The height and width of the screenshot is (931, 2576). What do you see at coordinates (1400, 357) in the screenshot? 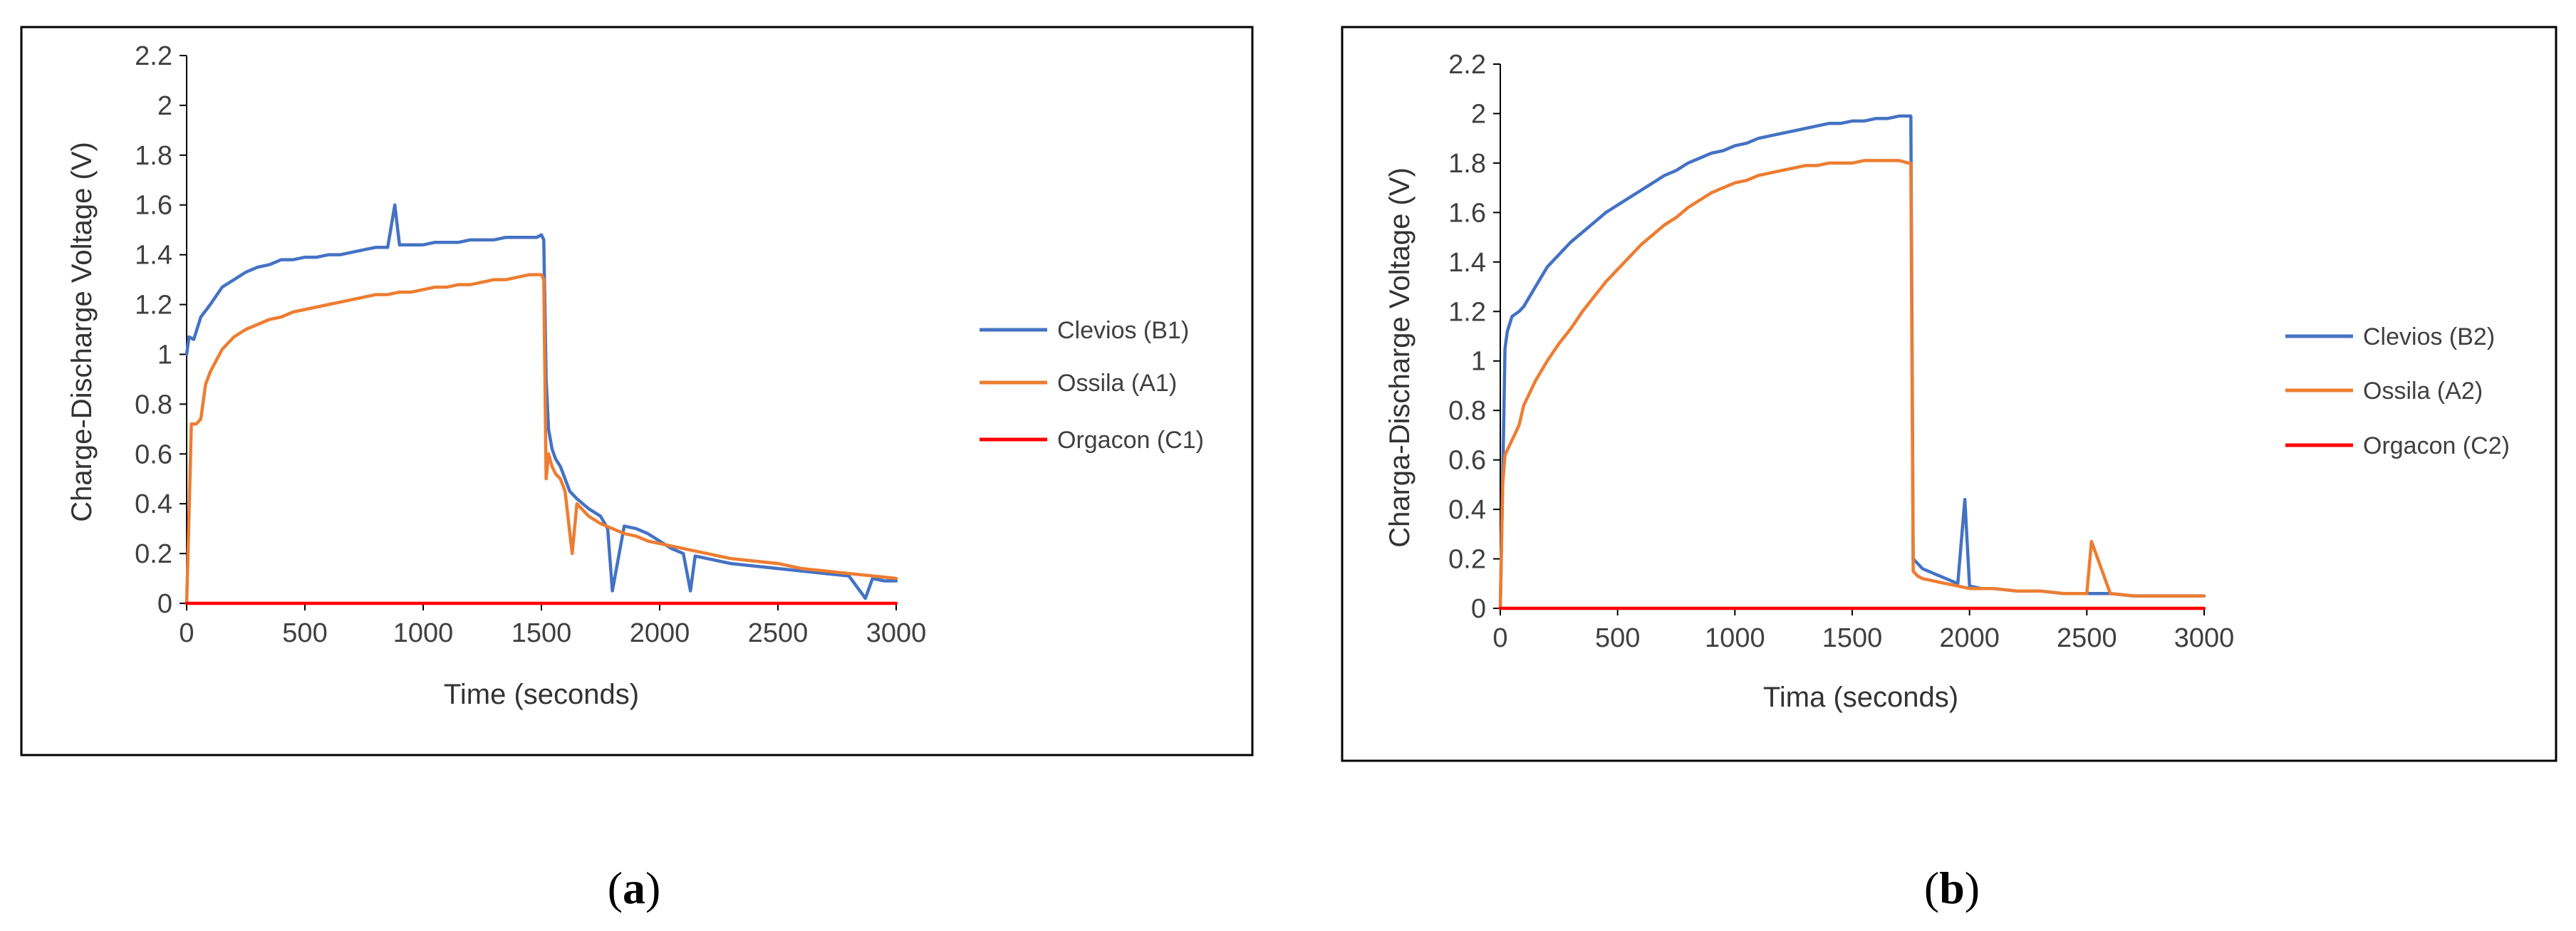
I see `y-axis-title-b: Charga-Discharge Voltage (V)` at bounding box center [1400, 357].